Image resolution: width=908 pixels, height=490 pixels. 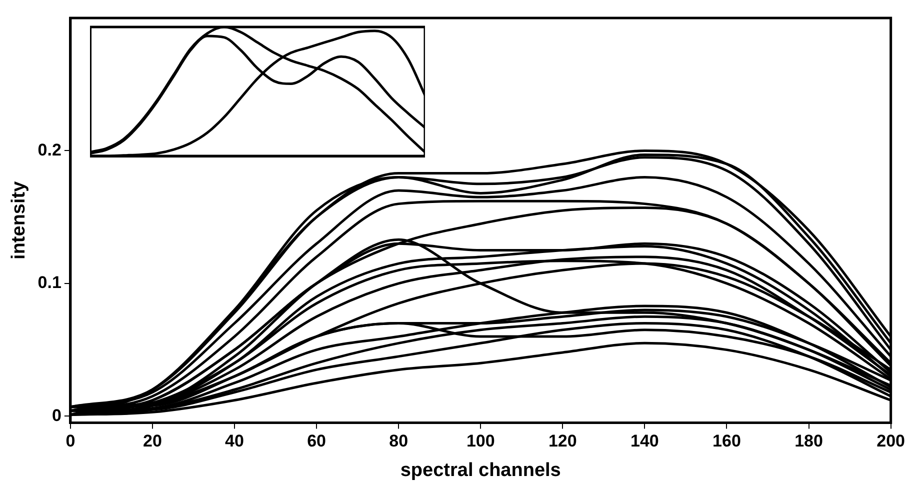 I want to click on y-tick-label: 0.1, so click(x=50, y=282).